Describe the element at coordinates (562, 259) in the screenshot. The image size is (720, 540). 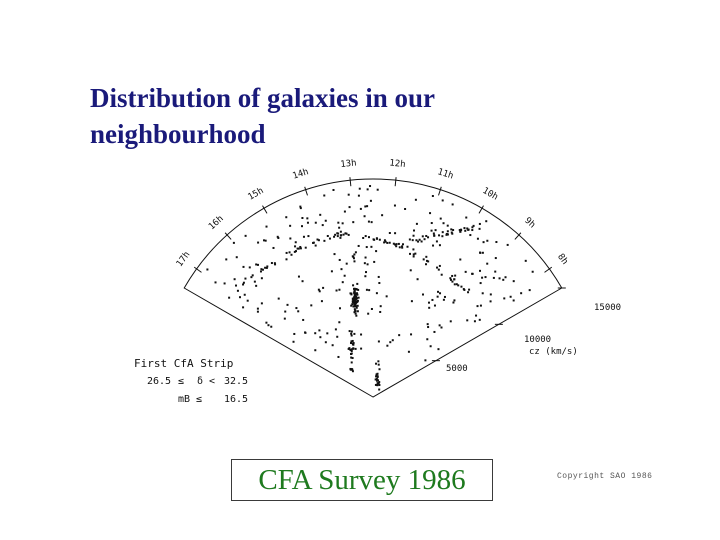
I see `ra-tick-label: 8h` at that location.